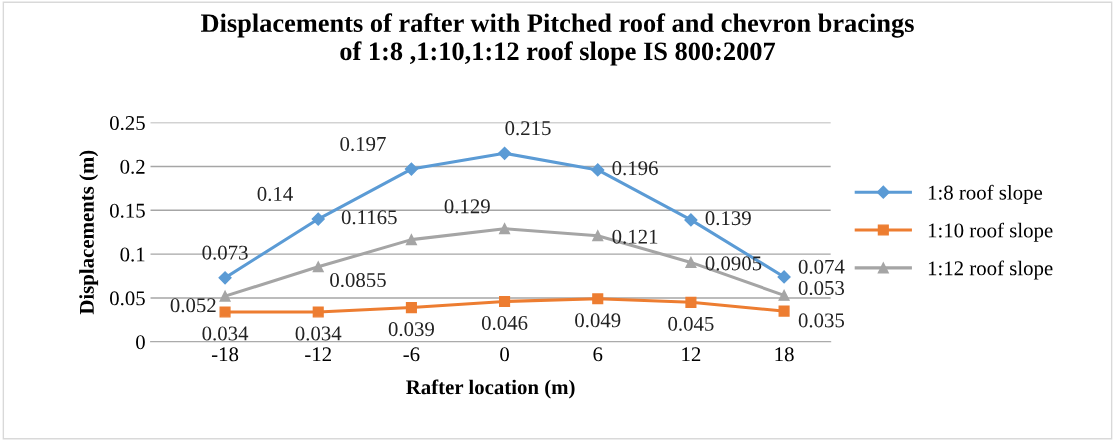  I want to click on x-tick-label: -12, so click(318, 354).